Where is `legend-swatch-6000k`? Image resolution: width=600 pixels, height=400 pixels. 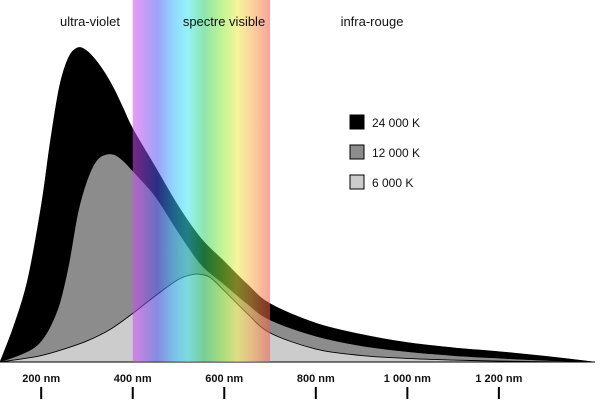
legend-swatch-6000k is located at coordinates (357, 182).